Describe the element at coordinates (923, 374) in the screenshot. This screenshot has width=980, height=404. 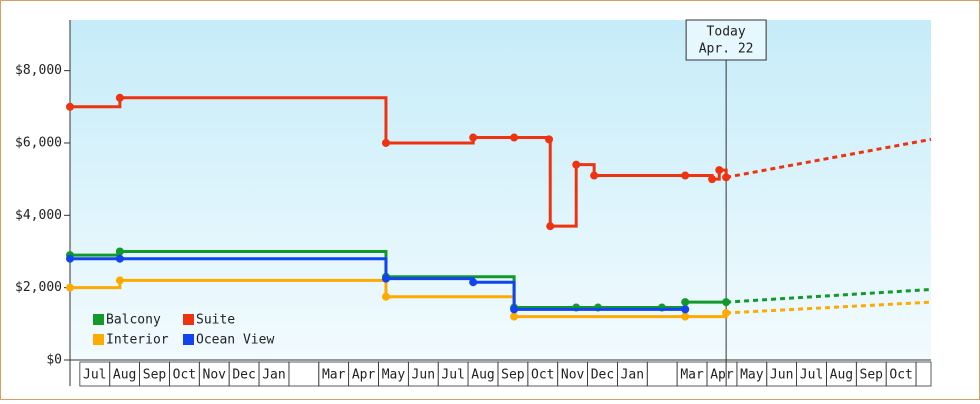
I see `month-box` at that location.